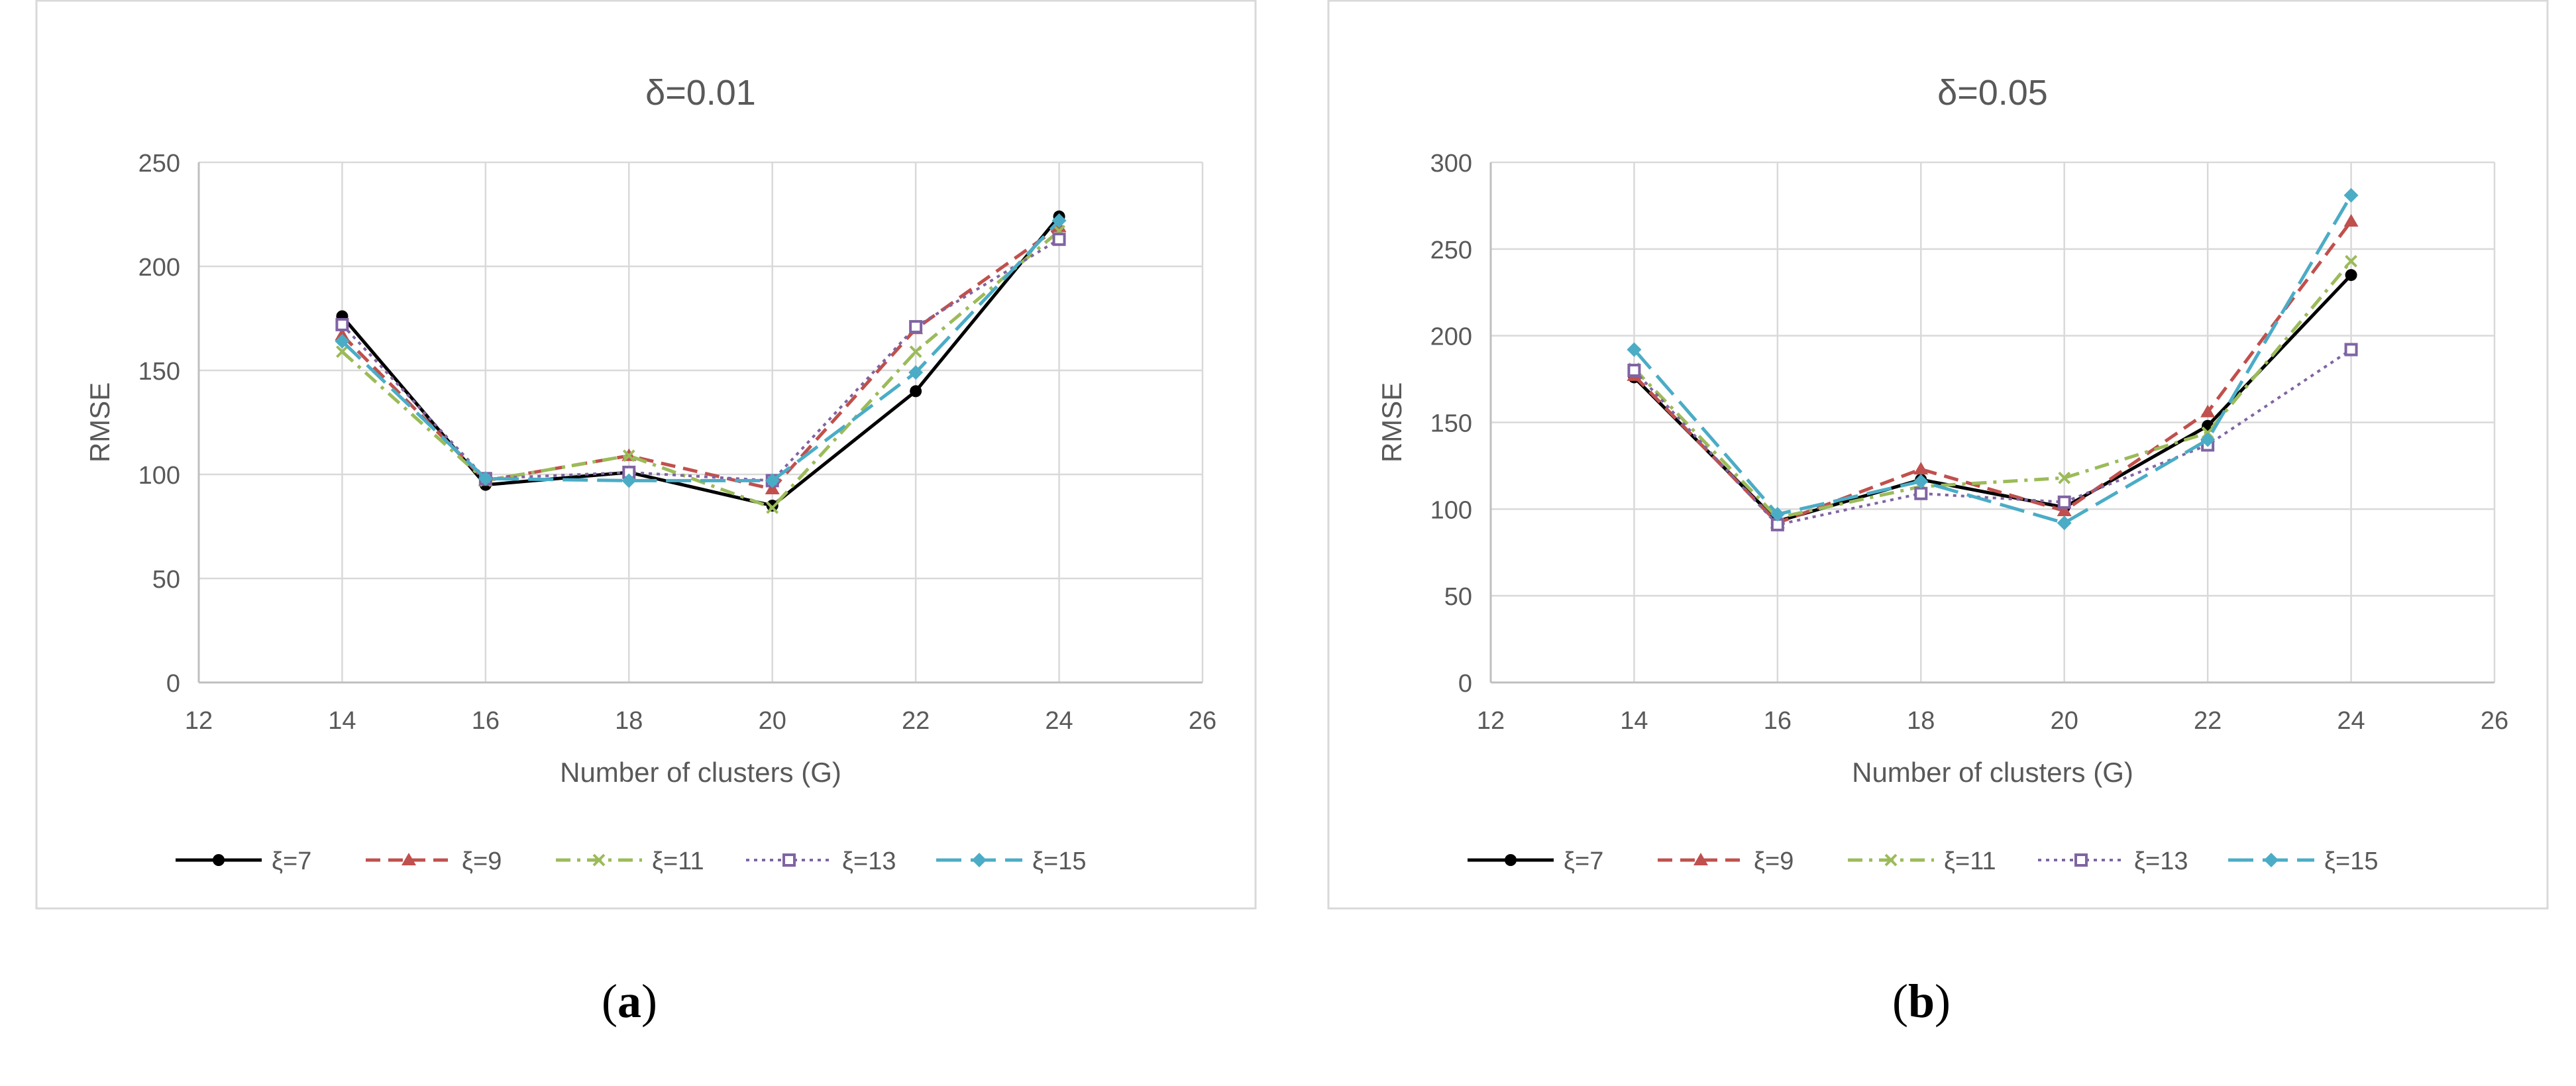  I want to click on y-tick-label: 100, so click(1451, 510).